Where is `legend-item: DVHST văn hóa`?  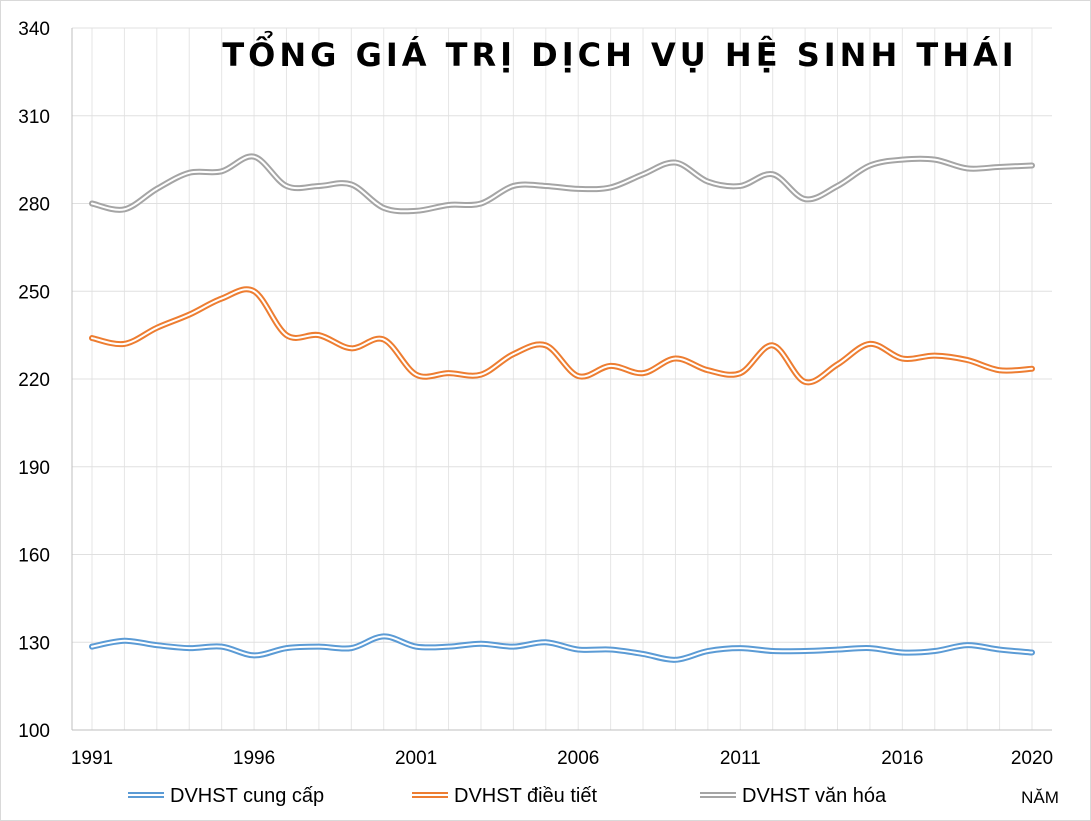
legend-item: DVHST văn hóa is located at coordinates (793, 796).